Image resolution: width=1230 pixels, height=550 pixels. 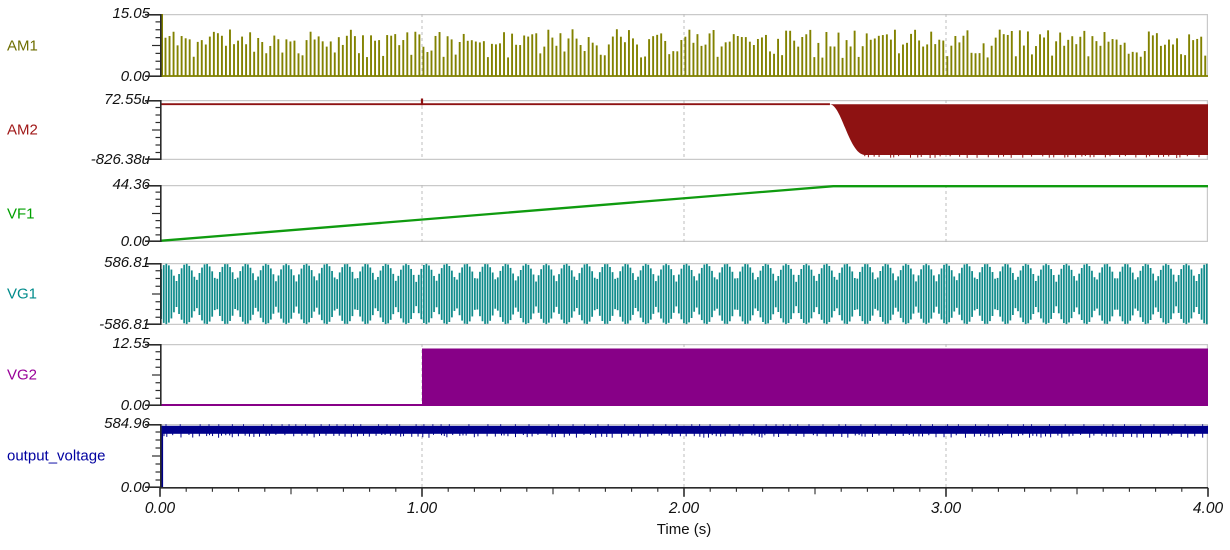 What do you see at coordinates (131, 343) in the screenshot?
I see `y-max-label-vg2: 12.55` at bounding box center [131, 343].